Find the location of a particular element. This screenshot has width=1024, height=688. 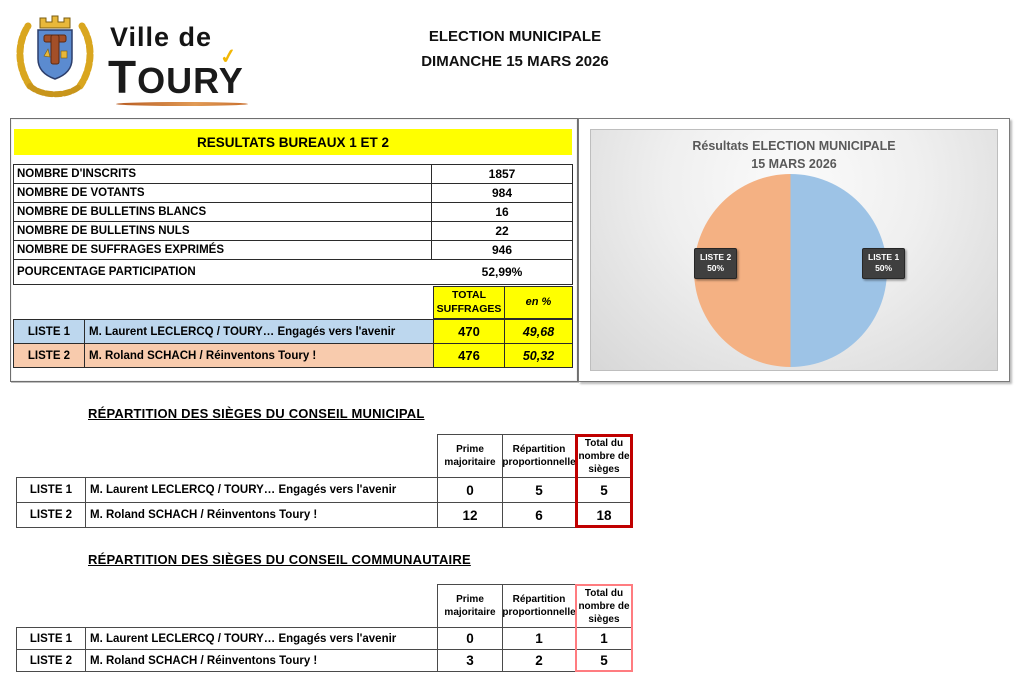

liste1-total-sieges: 5 is located at coordinates (604, 490).